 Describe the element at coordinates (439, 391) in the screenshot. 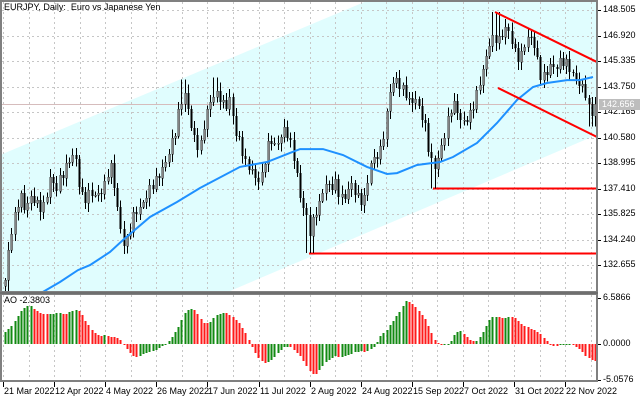

I see `time-axis-label: 15 Sep 2022` at that location.